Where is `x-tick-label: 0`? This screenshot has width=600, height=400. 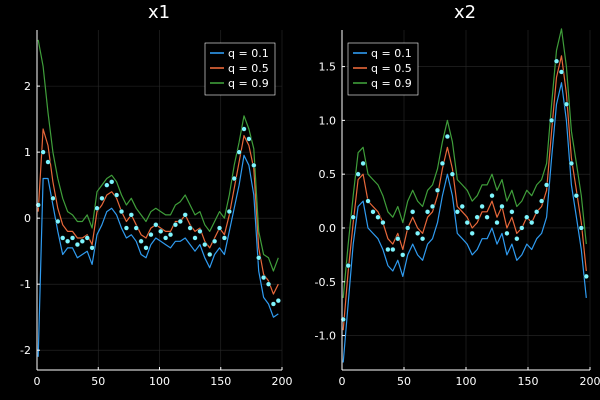 x-tick-label: 0 is located at coordinates (37, 381).